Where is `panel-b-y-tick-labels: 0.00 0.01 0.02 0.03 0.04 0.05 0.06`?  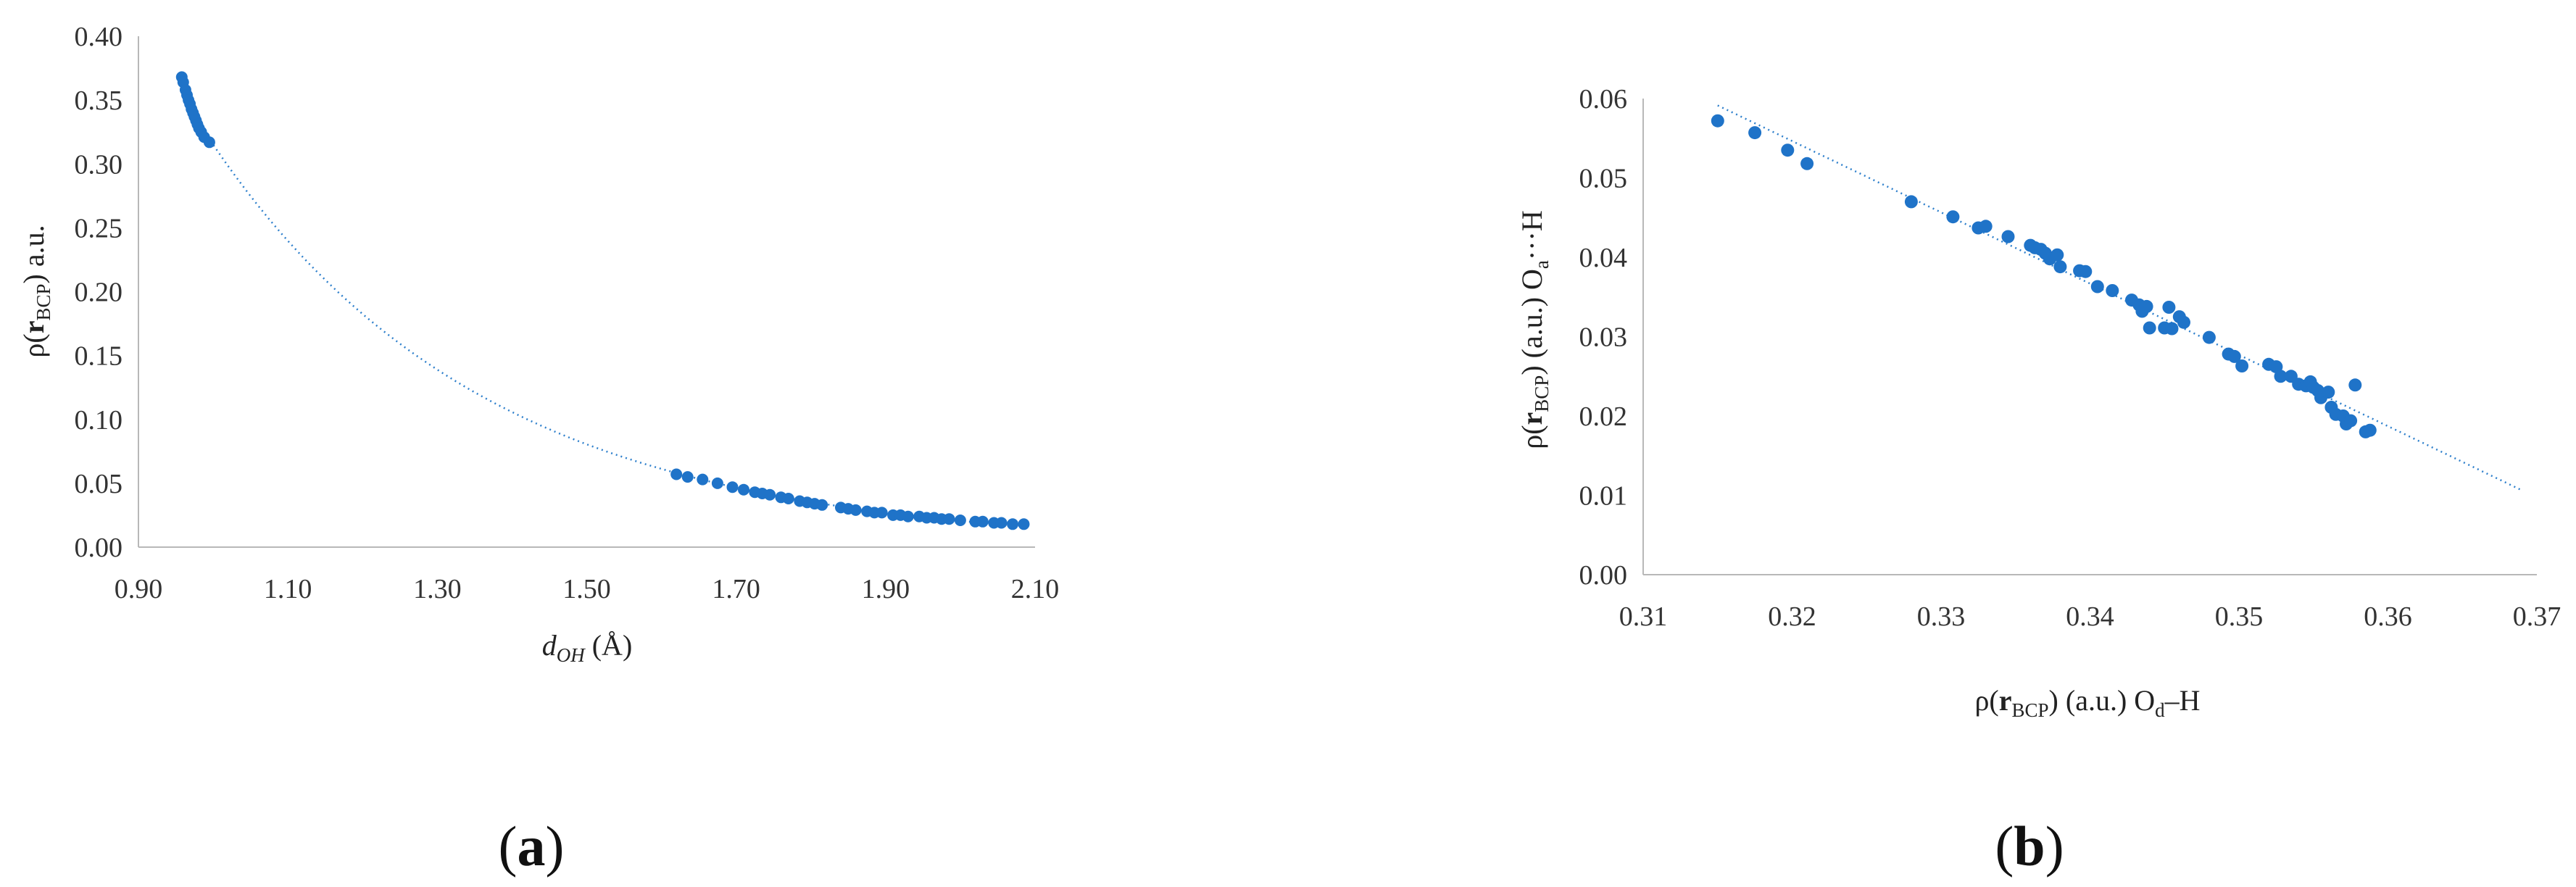
panel-b-y-tick-labels: 0.00 0.01 0.02 0.03 0.04 0.05 0.06 is located at coordinates (1603, 337).